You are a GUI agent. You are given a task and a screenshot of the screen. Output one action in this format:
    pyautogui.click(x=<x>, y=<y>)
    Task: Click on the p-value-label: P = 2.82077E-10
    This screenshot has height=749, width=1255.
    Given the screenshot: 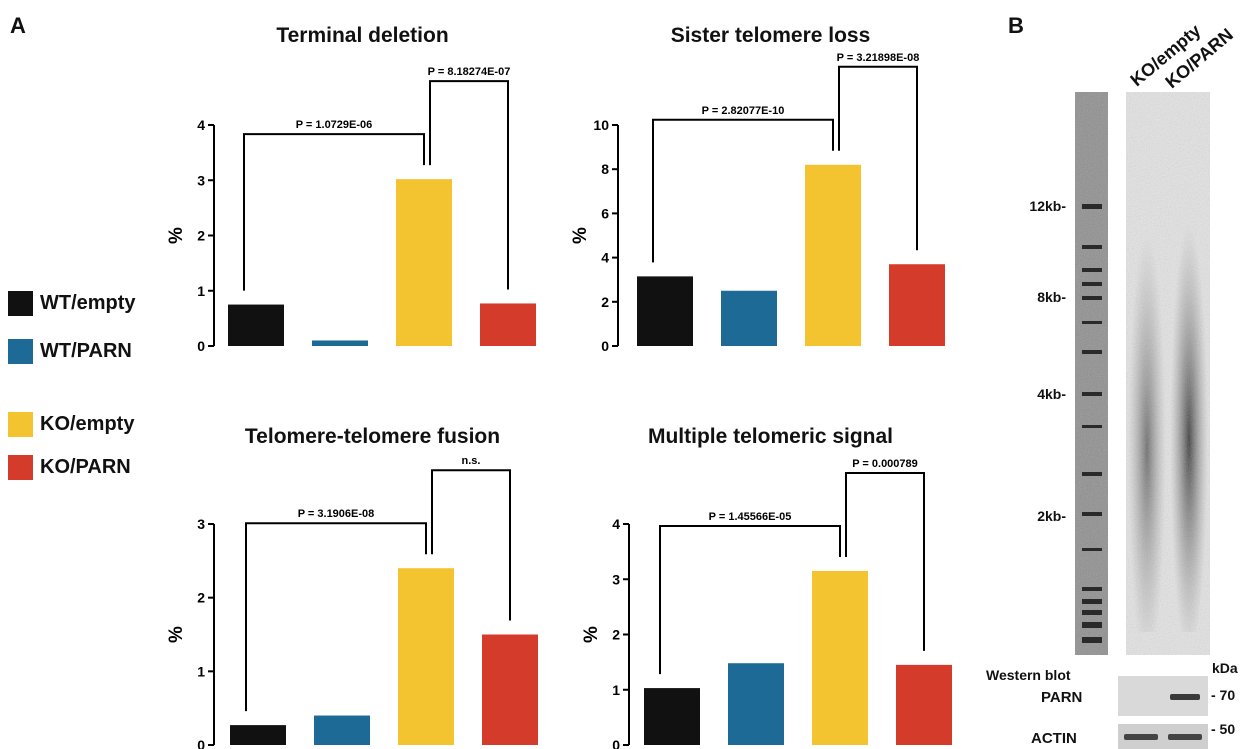 What is the action you would take?
    pyautogui.click(x=743, y=111)
    